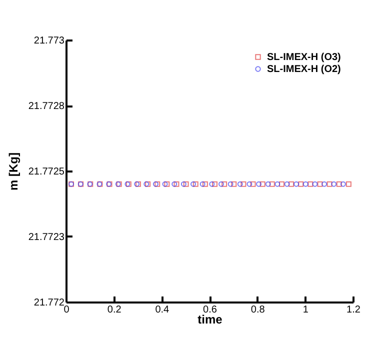 The width and height of the screenshot is (384, 342). Describe the element at coordinates (305, 310) in the screenshot. I see `x-tick-label: 1` at that location.